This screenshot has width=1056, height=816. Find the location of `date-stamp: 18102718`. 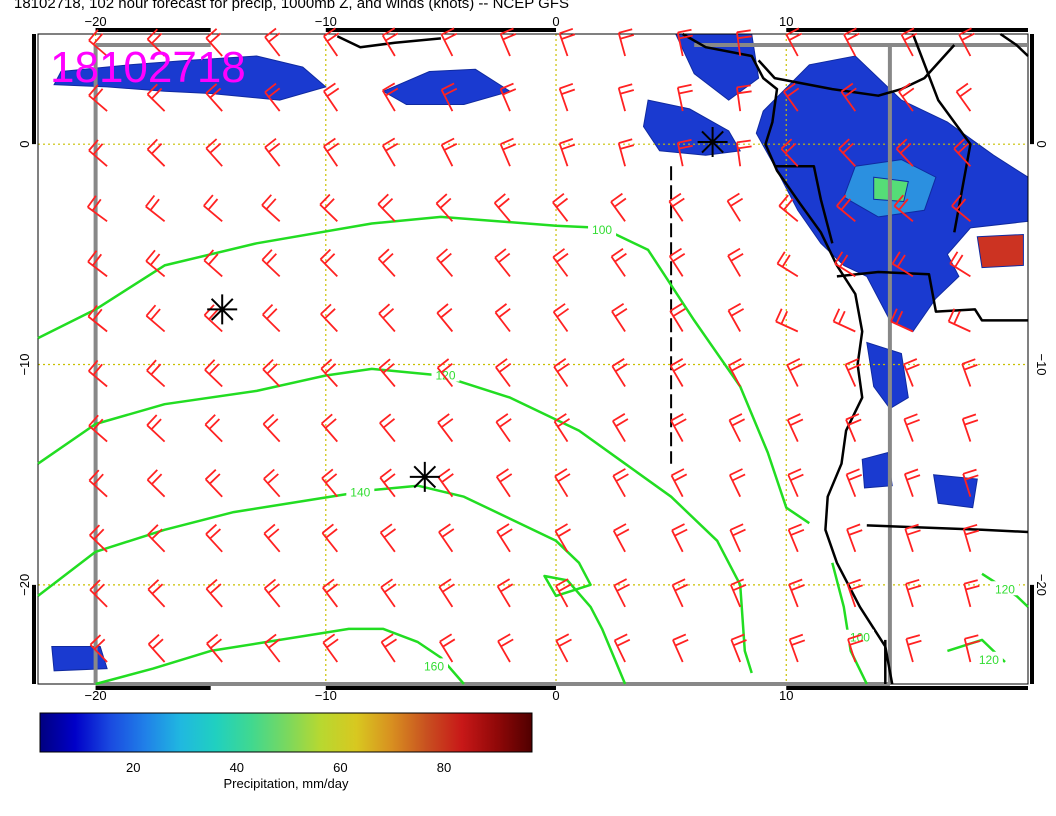

date-stamp: 18102718 is located at coordinates (148, 67).